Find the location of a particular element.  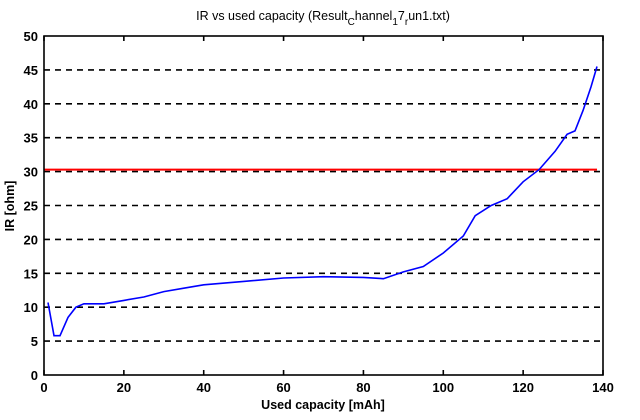

y-tick-label: 35 is located at coordinates (31, 138).